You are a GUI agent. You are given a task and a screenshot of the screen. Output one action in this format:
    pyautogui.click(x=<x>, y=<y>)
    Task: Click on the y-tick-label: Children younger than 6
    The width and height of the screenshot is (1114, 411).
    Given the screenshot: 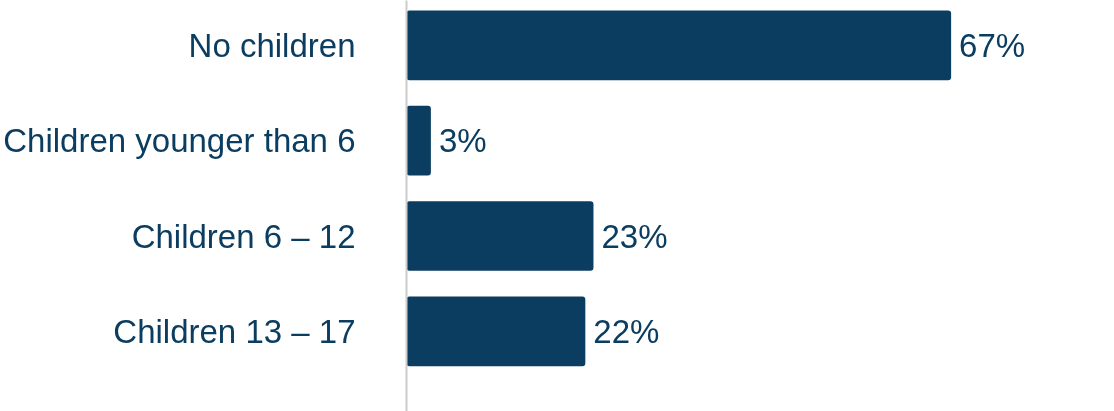 What is the action you would take?
    pyautogui.click(x=179, y=141)
    